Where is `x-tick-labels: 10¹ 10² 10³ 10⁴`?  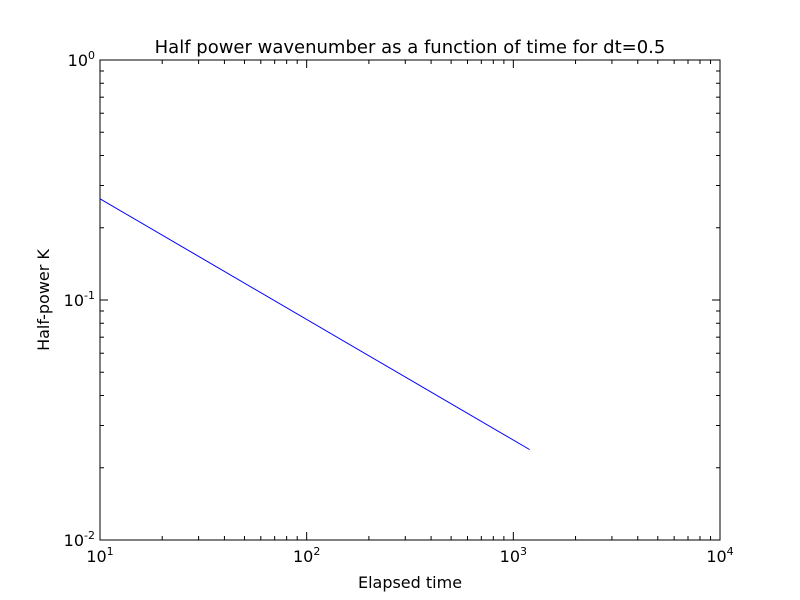 x-tick-labels: 10¹ 10² 10³ 10⁴ is located at coordinates (409, 555).